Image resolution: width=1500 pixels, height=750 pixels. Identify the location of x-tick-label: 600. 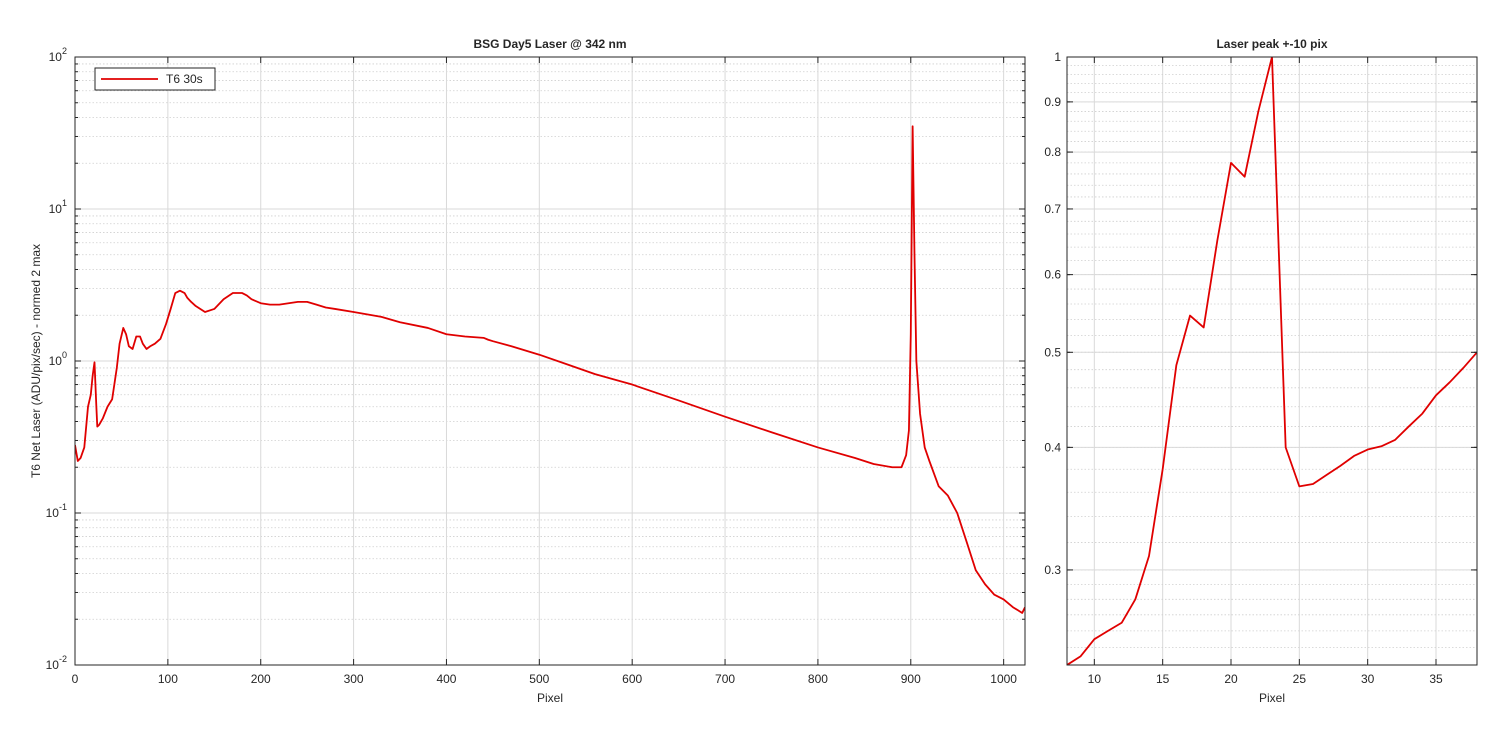
(632, 679).